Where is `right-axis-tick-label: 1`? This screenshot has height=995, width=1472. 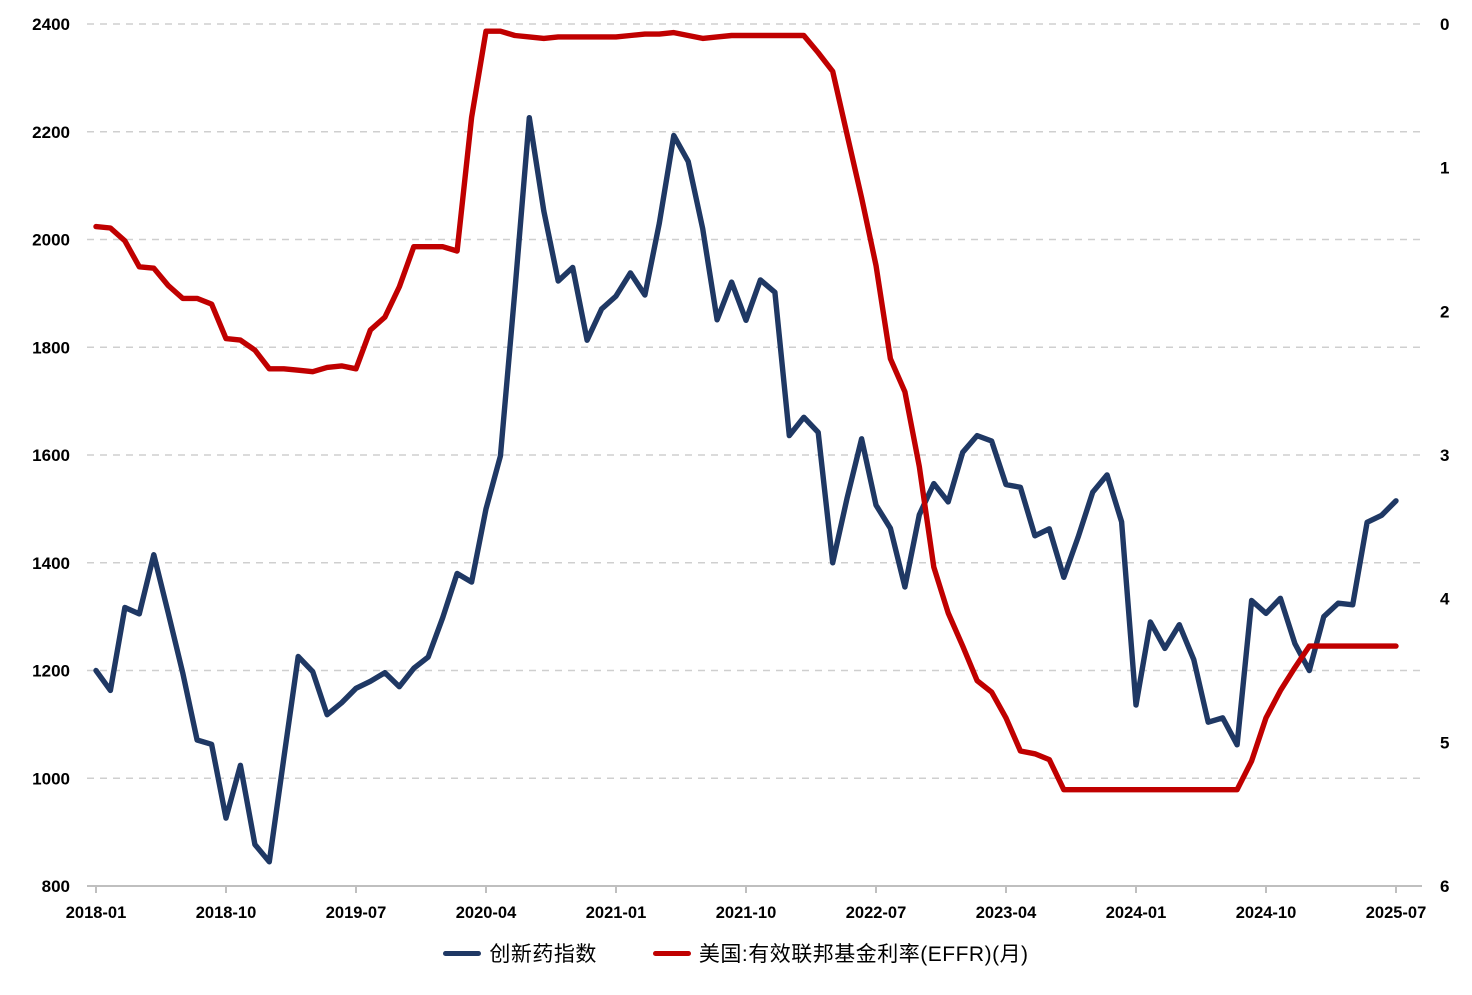 right-axis-tick-label: 1 is located at coordinates (1444, 168).